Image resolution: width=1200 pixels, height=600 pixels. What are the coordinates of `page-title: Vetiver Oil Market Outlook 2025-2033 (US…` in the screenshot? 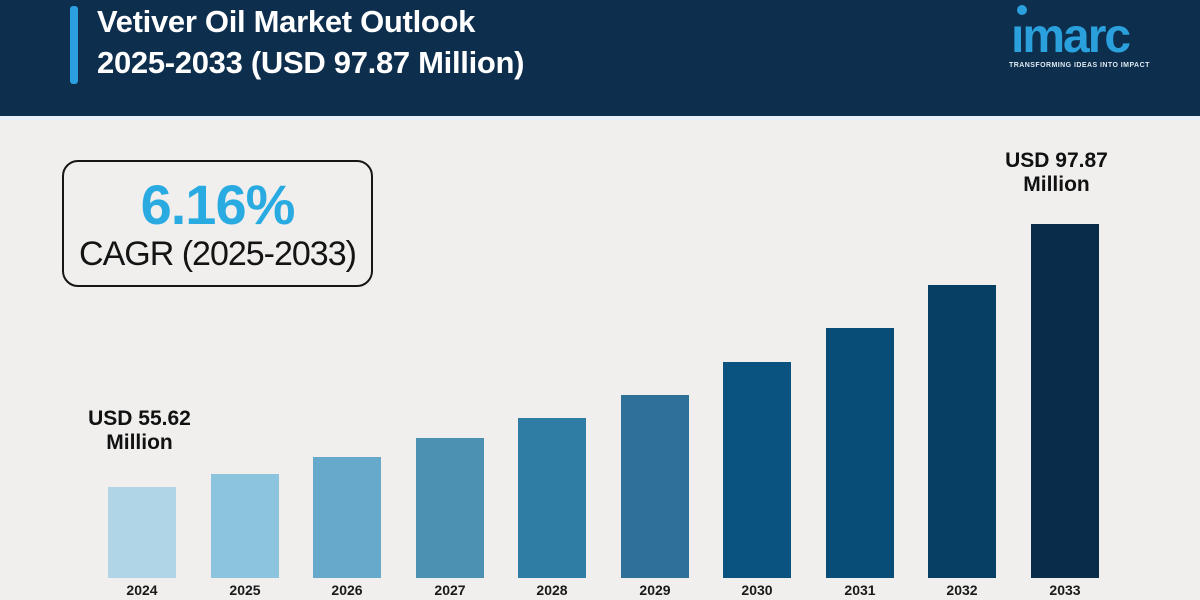 It's located at (311, 42).